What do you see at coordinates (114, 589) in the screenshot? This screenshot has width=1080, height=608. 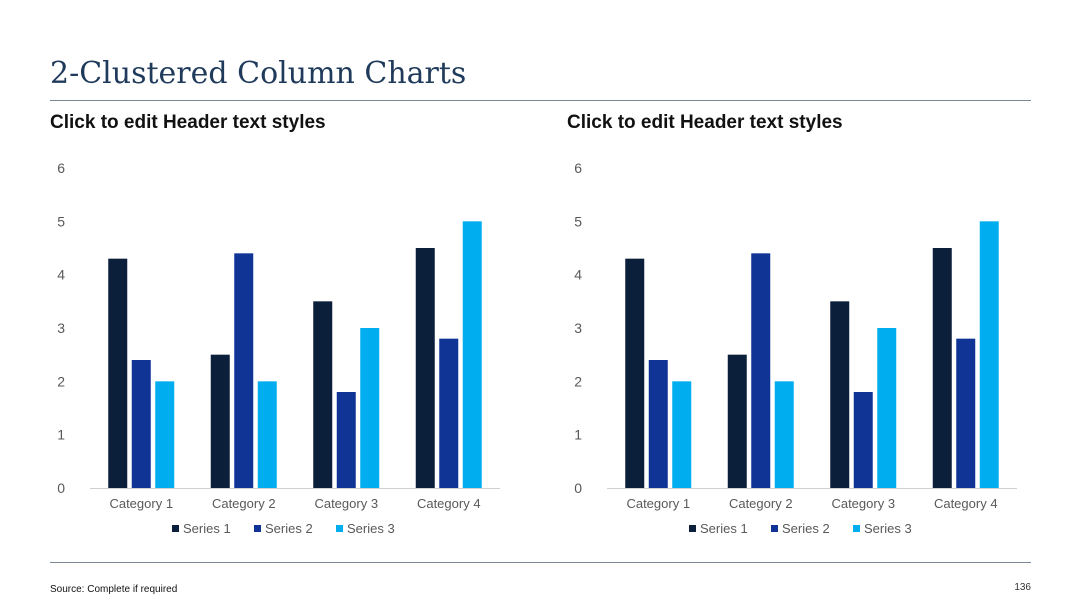 I see `source-note: Source: Complete if required` at bounding box center [114, 589].